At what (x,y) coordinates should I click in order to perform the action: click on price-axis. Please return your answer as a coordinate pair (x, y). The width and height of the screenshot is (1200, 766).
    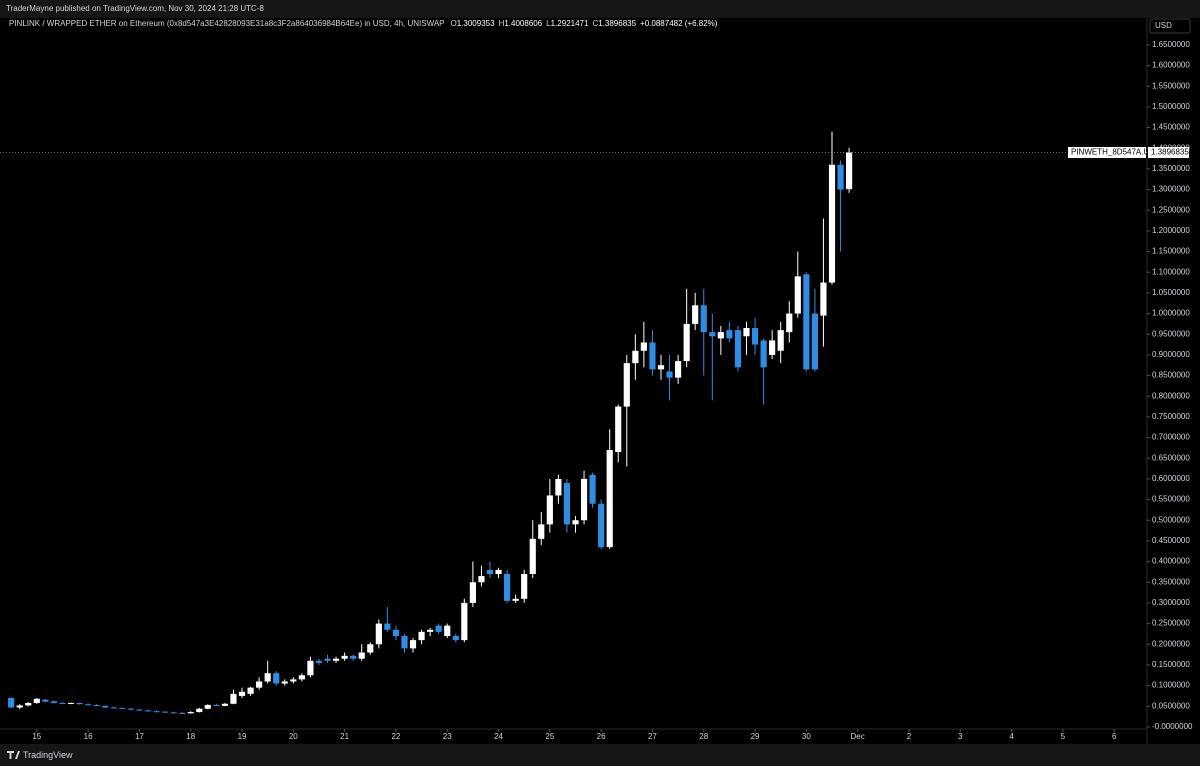
    Looking at the image, I should click on (1173, 381).